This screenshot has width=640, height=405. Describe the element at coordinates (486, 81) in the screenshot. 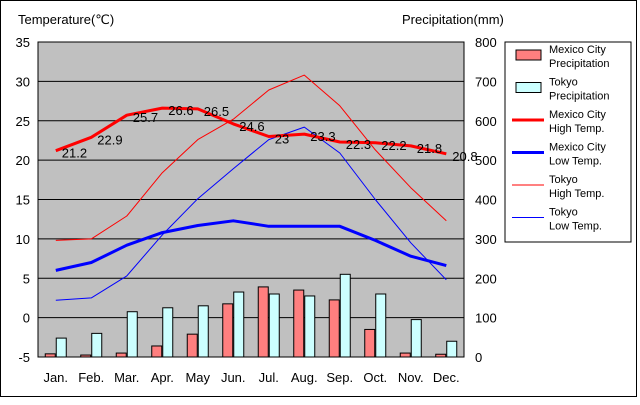

I see `right-tick-label: 700` at that location.